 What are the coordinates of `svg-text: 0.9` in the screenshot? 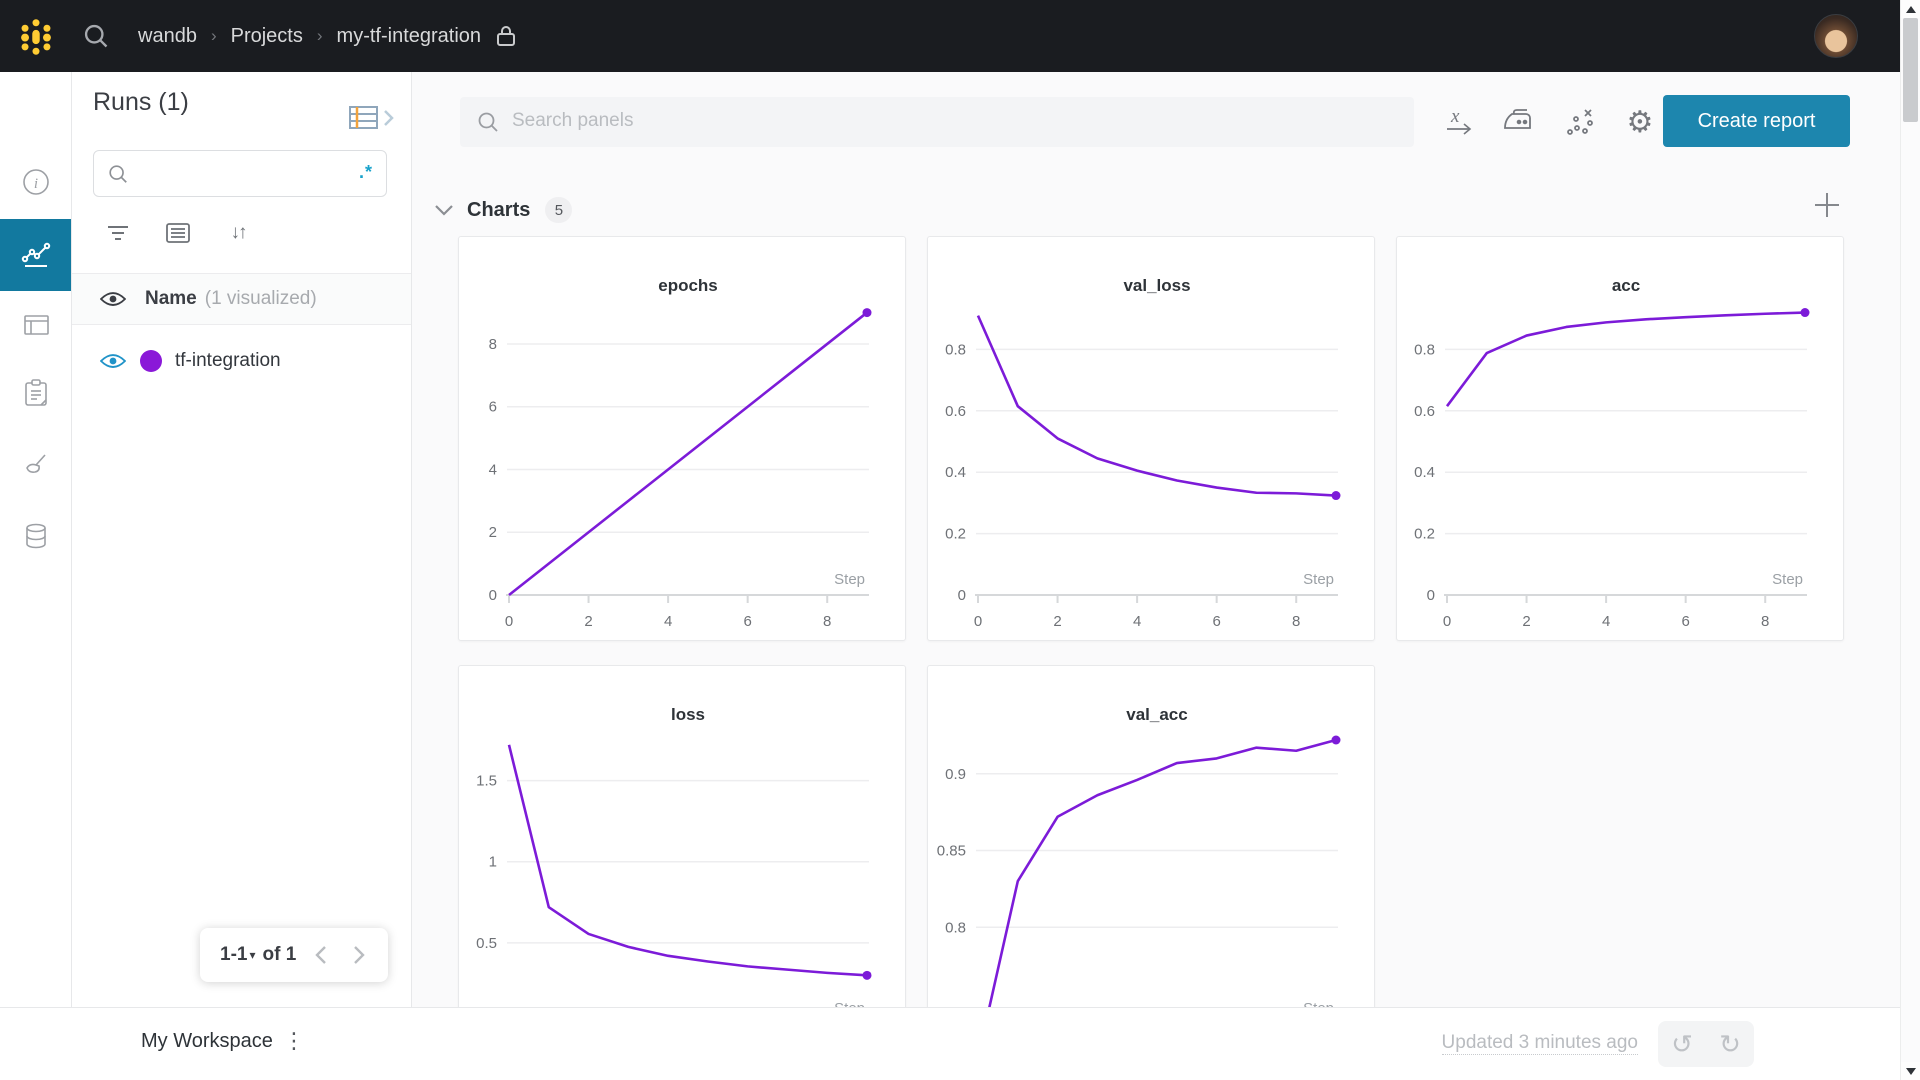 It's located at (955, 774).